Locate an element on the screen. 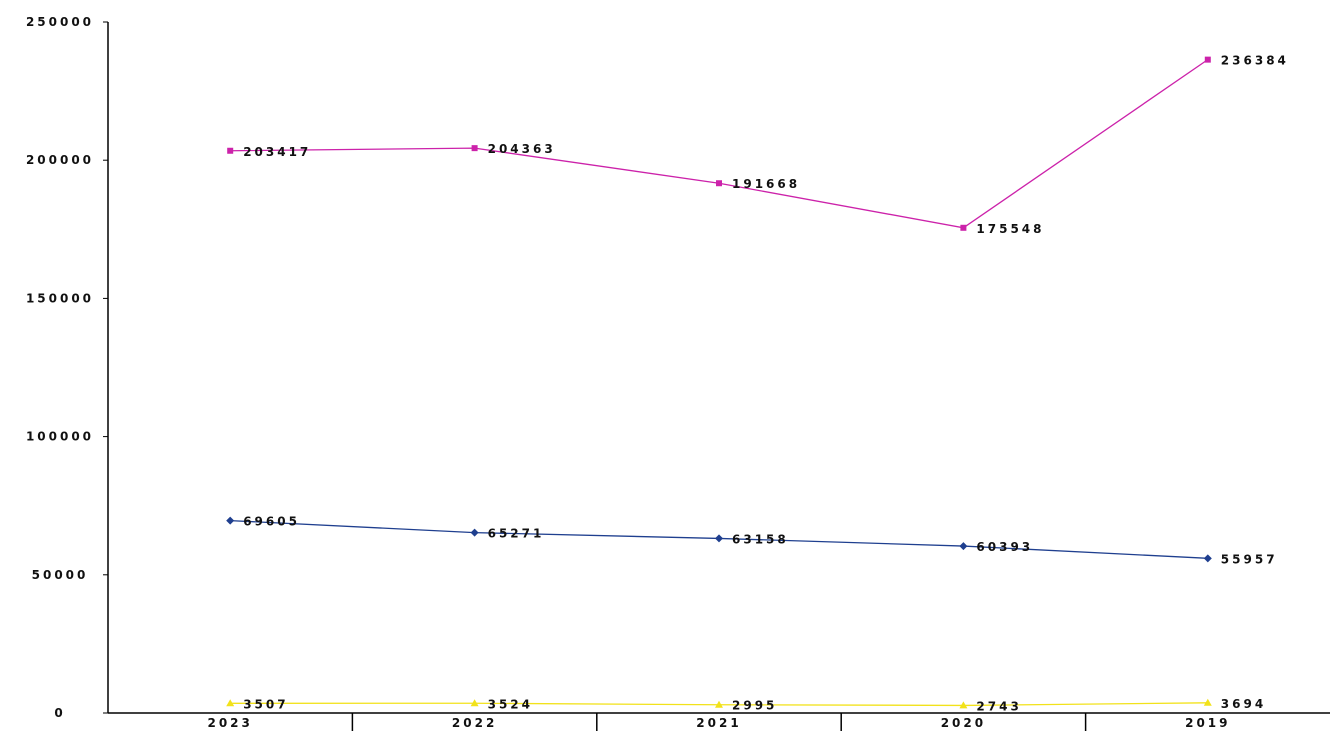 The height and width of the screenshot is (731, 1330). x-tick-label: 2022 is located at coordinates (474, 723).